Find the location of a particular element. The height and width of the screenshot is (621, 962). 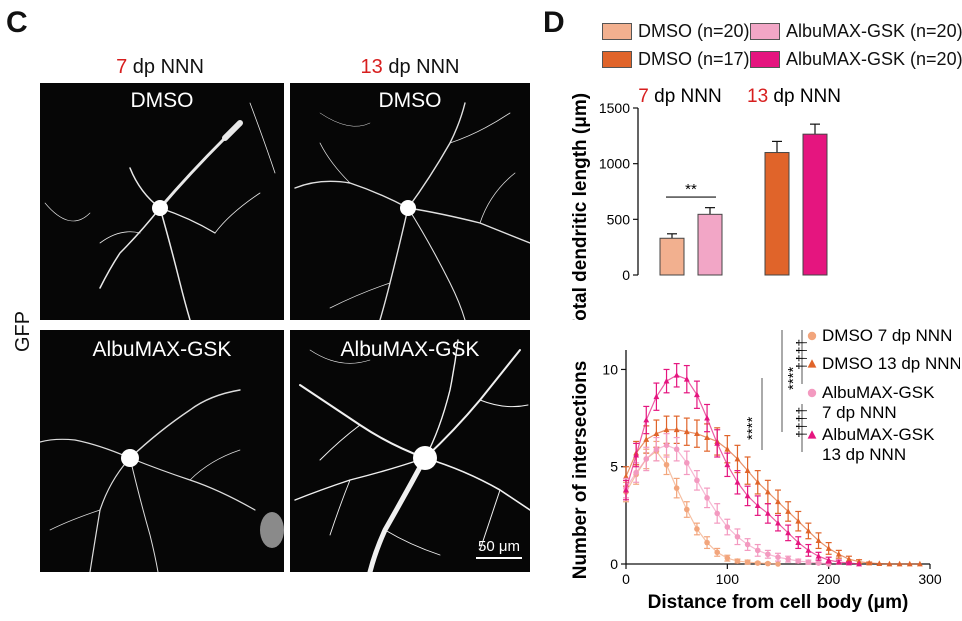

series-line is located at coordinates (702, 507).